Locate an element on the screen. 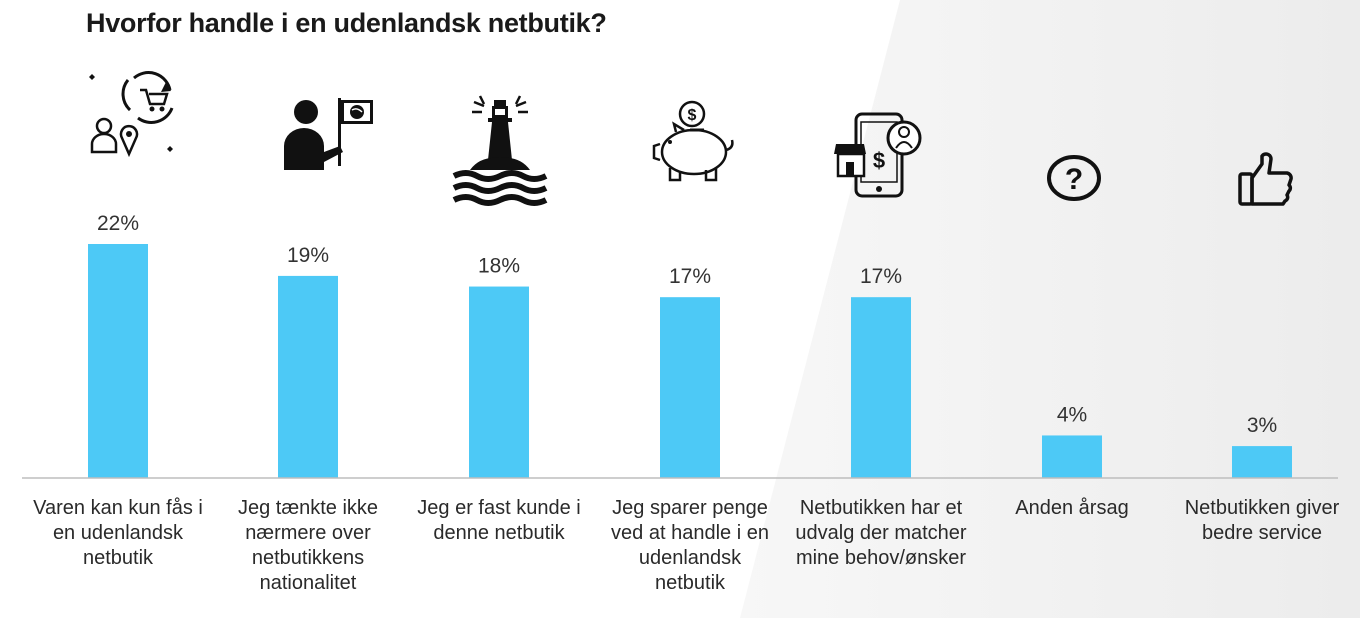 This screenshot has width=1360, height=618. category-label-line: Anden årsag is located at coordinates (1071, 508).